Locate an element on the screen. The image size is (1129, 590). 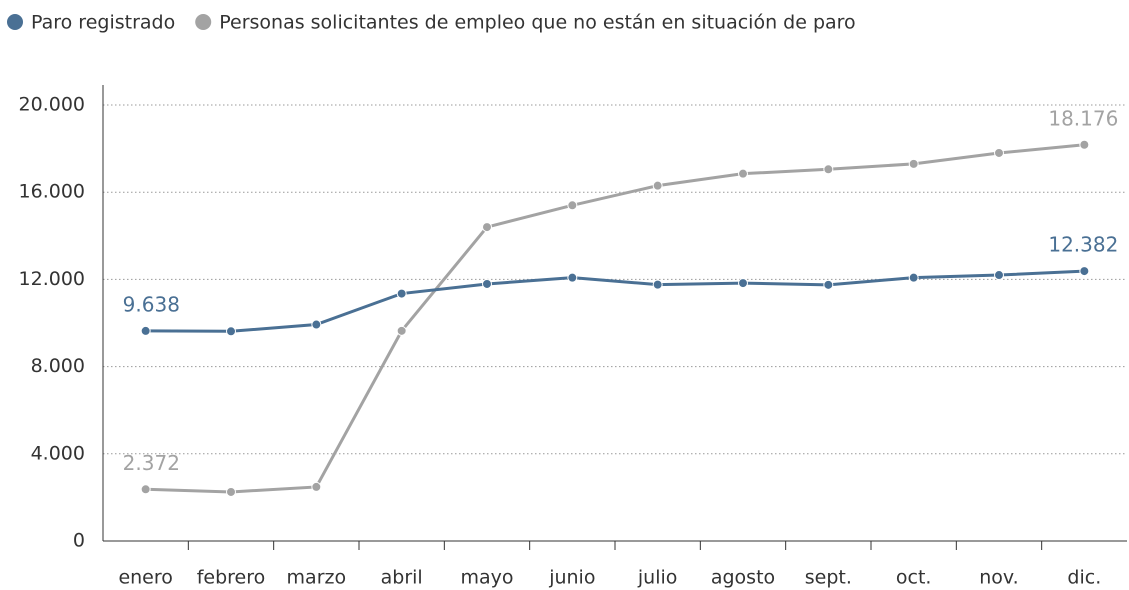
x-tick-label: marzo is located at coordinates (317, 578).